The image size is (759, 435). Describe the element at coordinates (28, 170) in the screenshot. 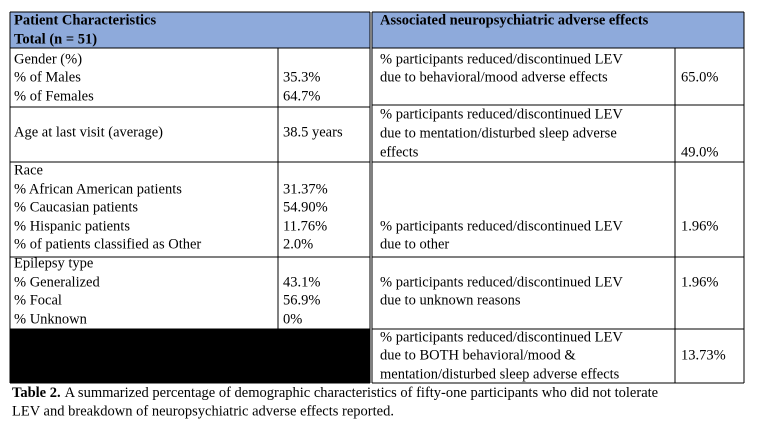

I see `cell-label: Race` at that location.